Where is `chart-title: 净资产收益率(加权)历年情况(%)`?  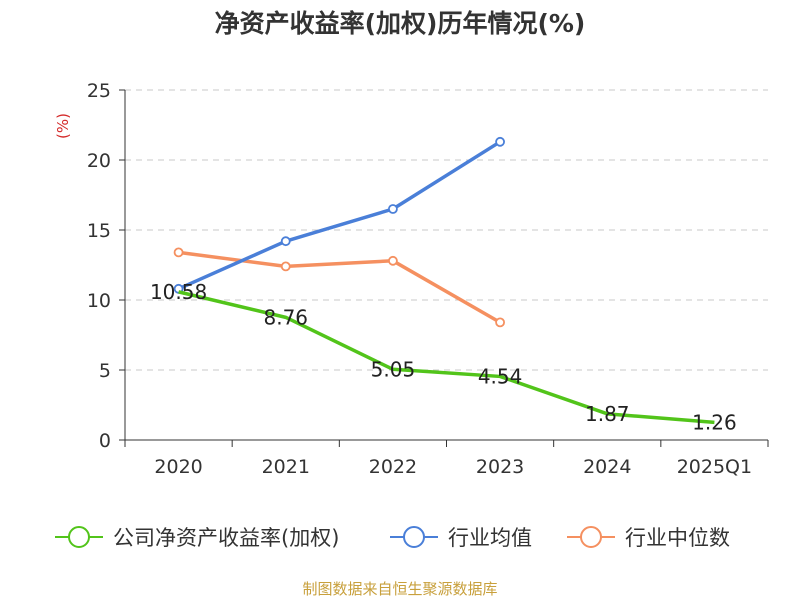
chart-title: 净资产收益率(加权)历年情况(%) is located at coordinates (400, 23).